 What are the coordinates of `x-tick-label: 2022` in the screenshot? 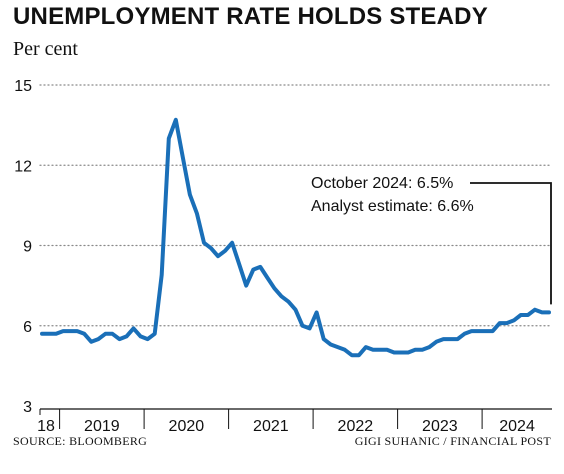 It's located at (356, 426).